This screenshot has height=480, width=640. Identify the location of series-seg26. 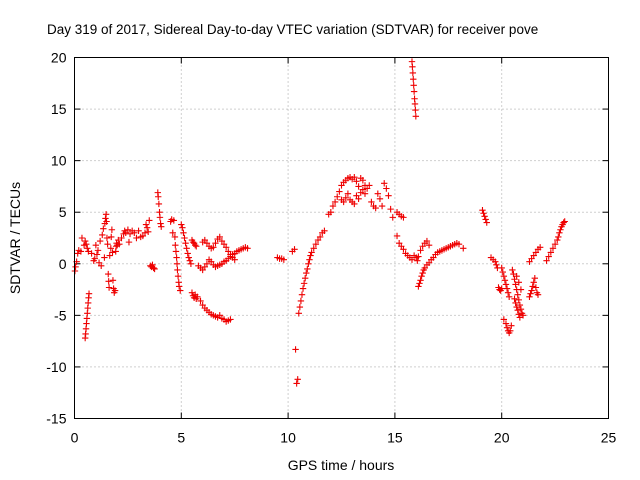
(534, 287).